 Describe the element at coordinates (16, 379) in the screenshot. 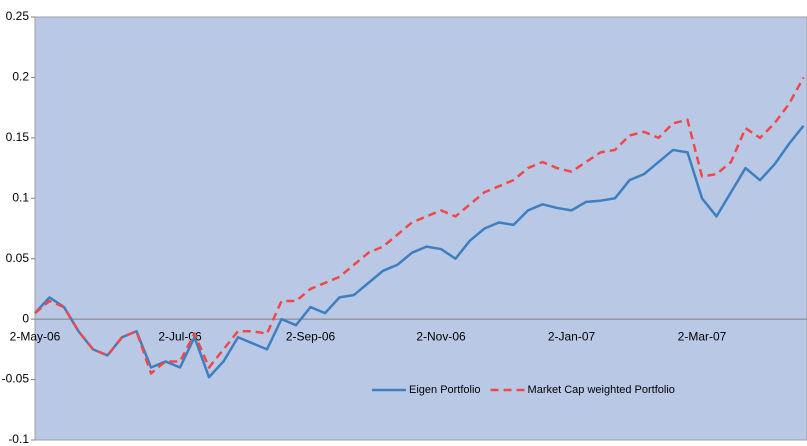

I see `y-tick-label: -0.05` at that location.